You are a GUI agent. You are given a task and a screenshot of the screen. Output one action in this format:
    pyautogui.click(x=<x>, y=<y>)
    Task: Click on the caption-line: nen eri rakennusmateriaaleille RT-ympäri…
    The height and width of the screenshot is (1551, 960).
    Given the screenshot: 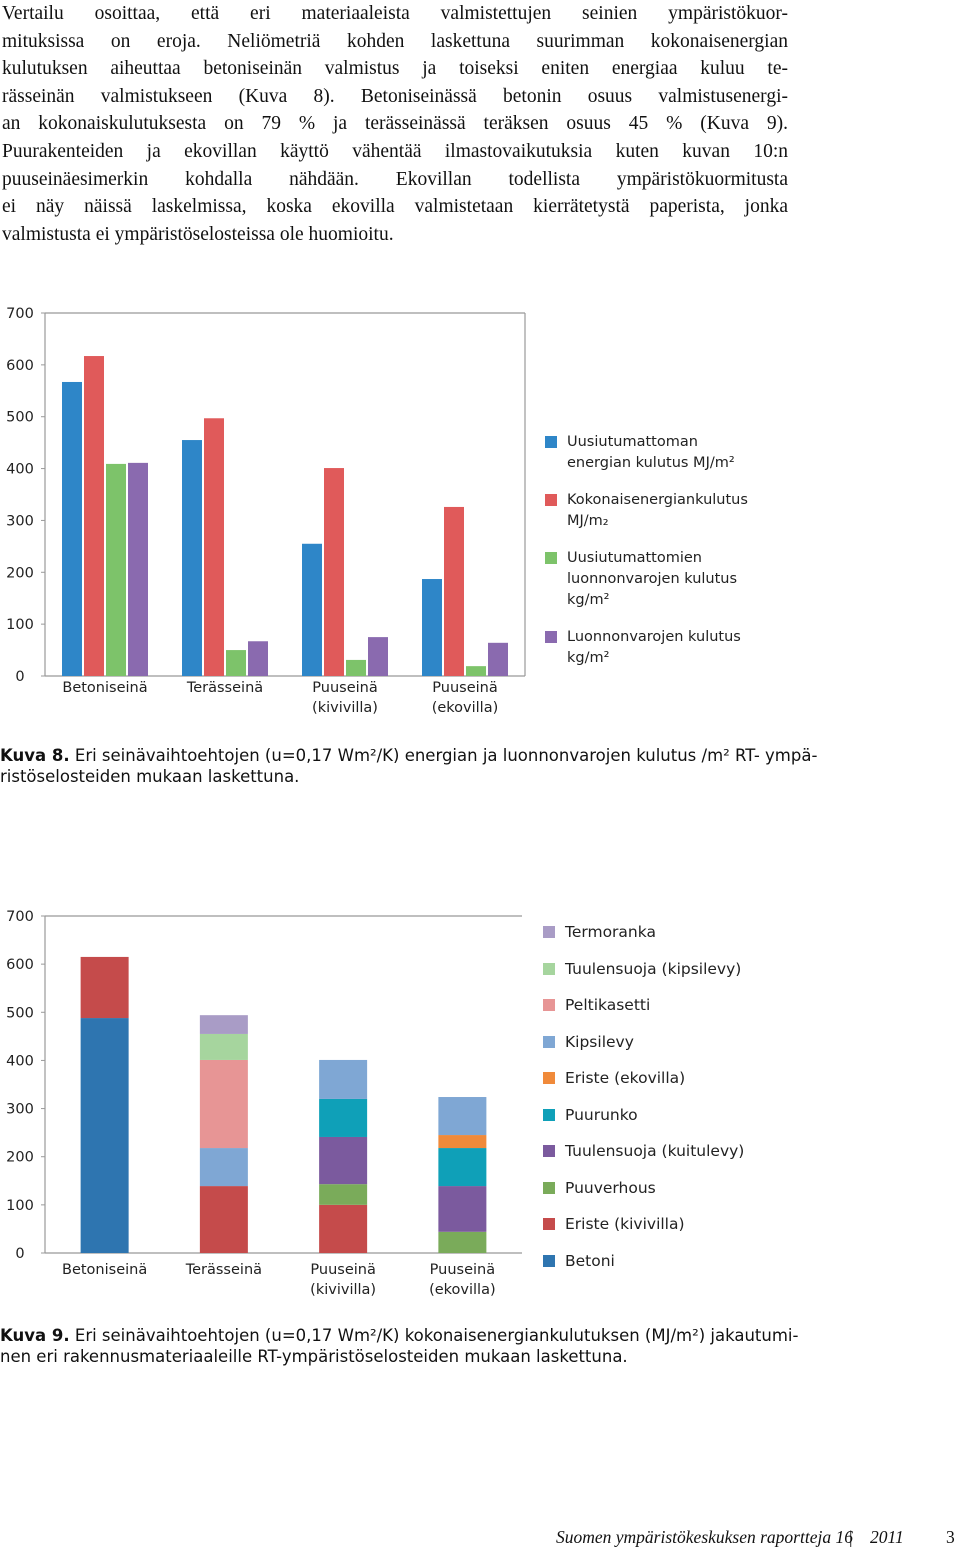 What is the action you would take?
    pyautogui.click(x=395, y=1356)
    